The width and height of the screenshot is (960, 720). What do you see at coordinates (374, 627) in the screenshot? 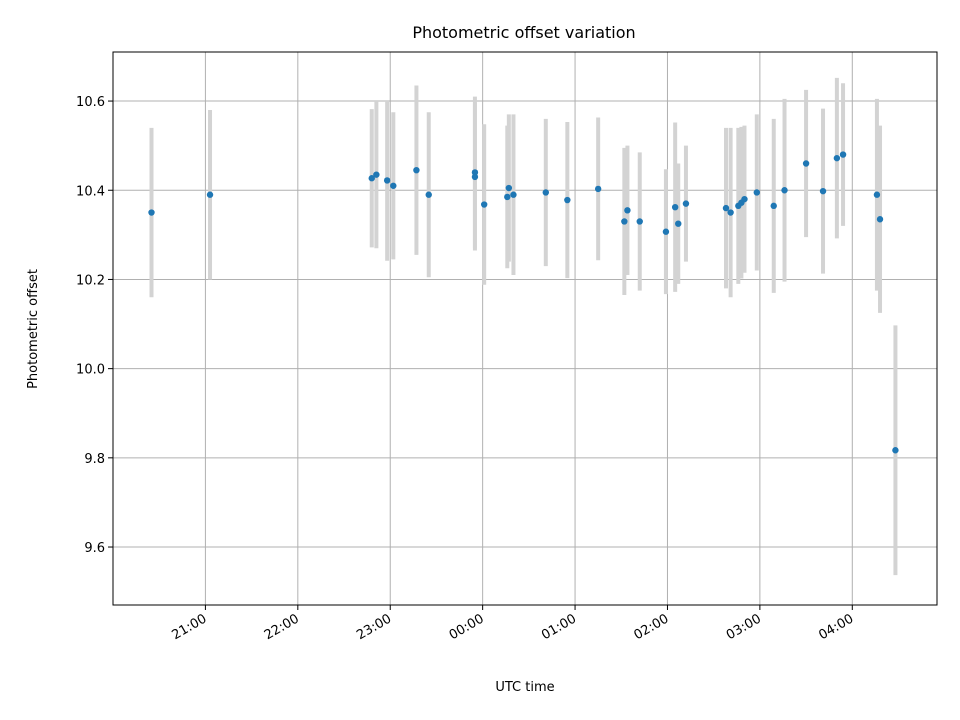
I see `x-tick-label: 23:00` at bounding box center [374, 627].